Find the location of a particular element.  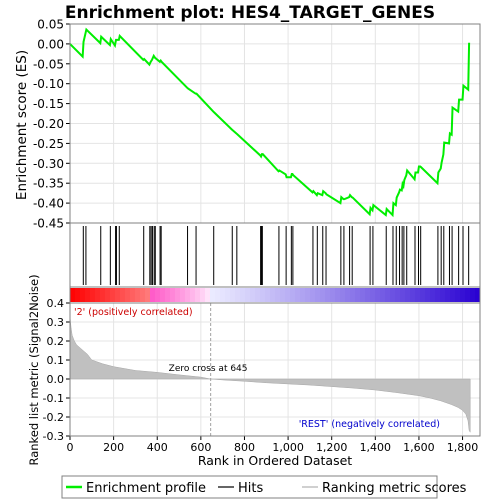

metric-y-tick-label: 0.2 is located at coordinates (56, 341).